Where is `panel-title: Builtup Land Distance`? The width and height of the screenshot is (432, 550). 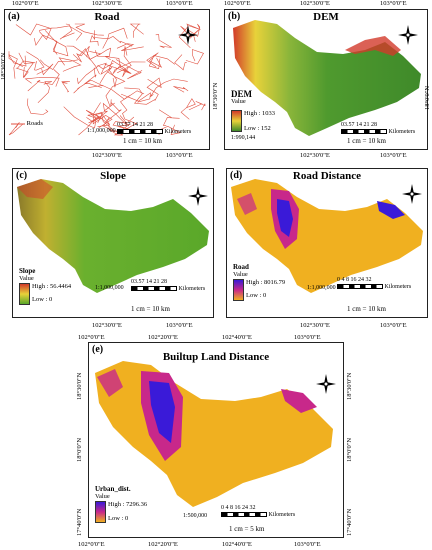 panel-title: Builtup Land Distance is located at coordinates (216, 357).